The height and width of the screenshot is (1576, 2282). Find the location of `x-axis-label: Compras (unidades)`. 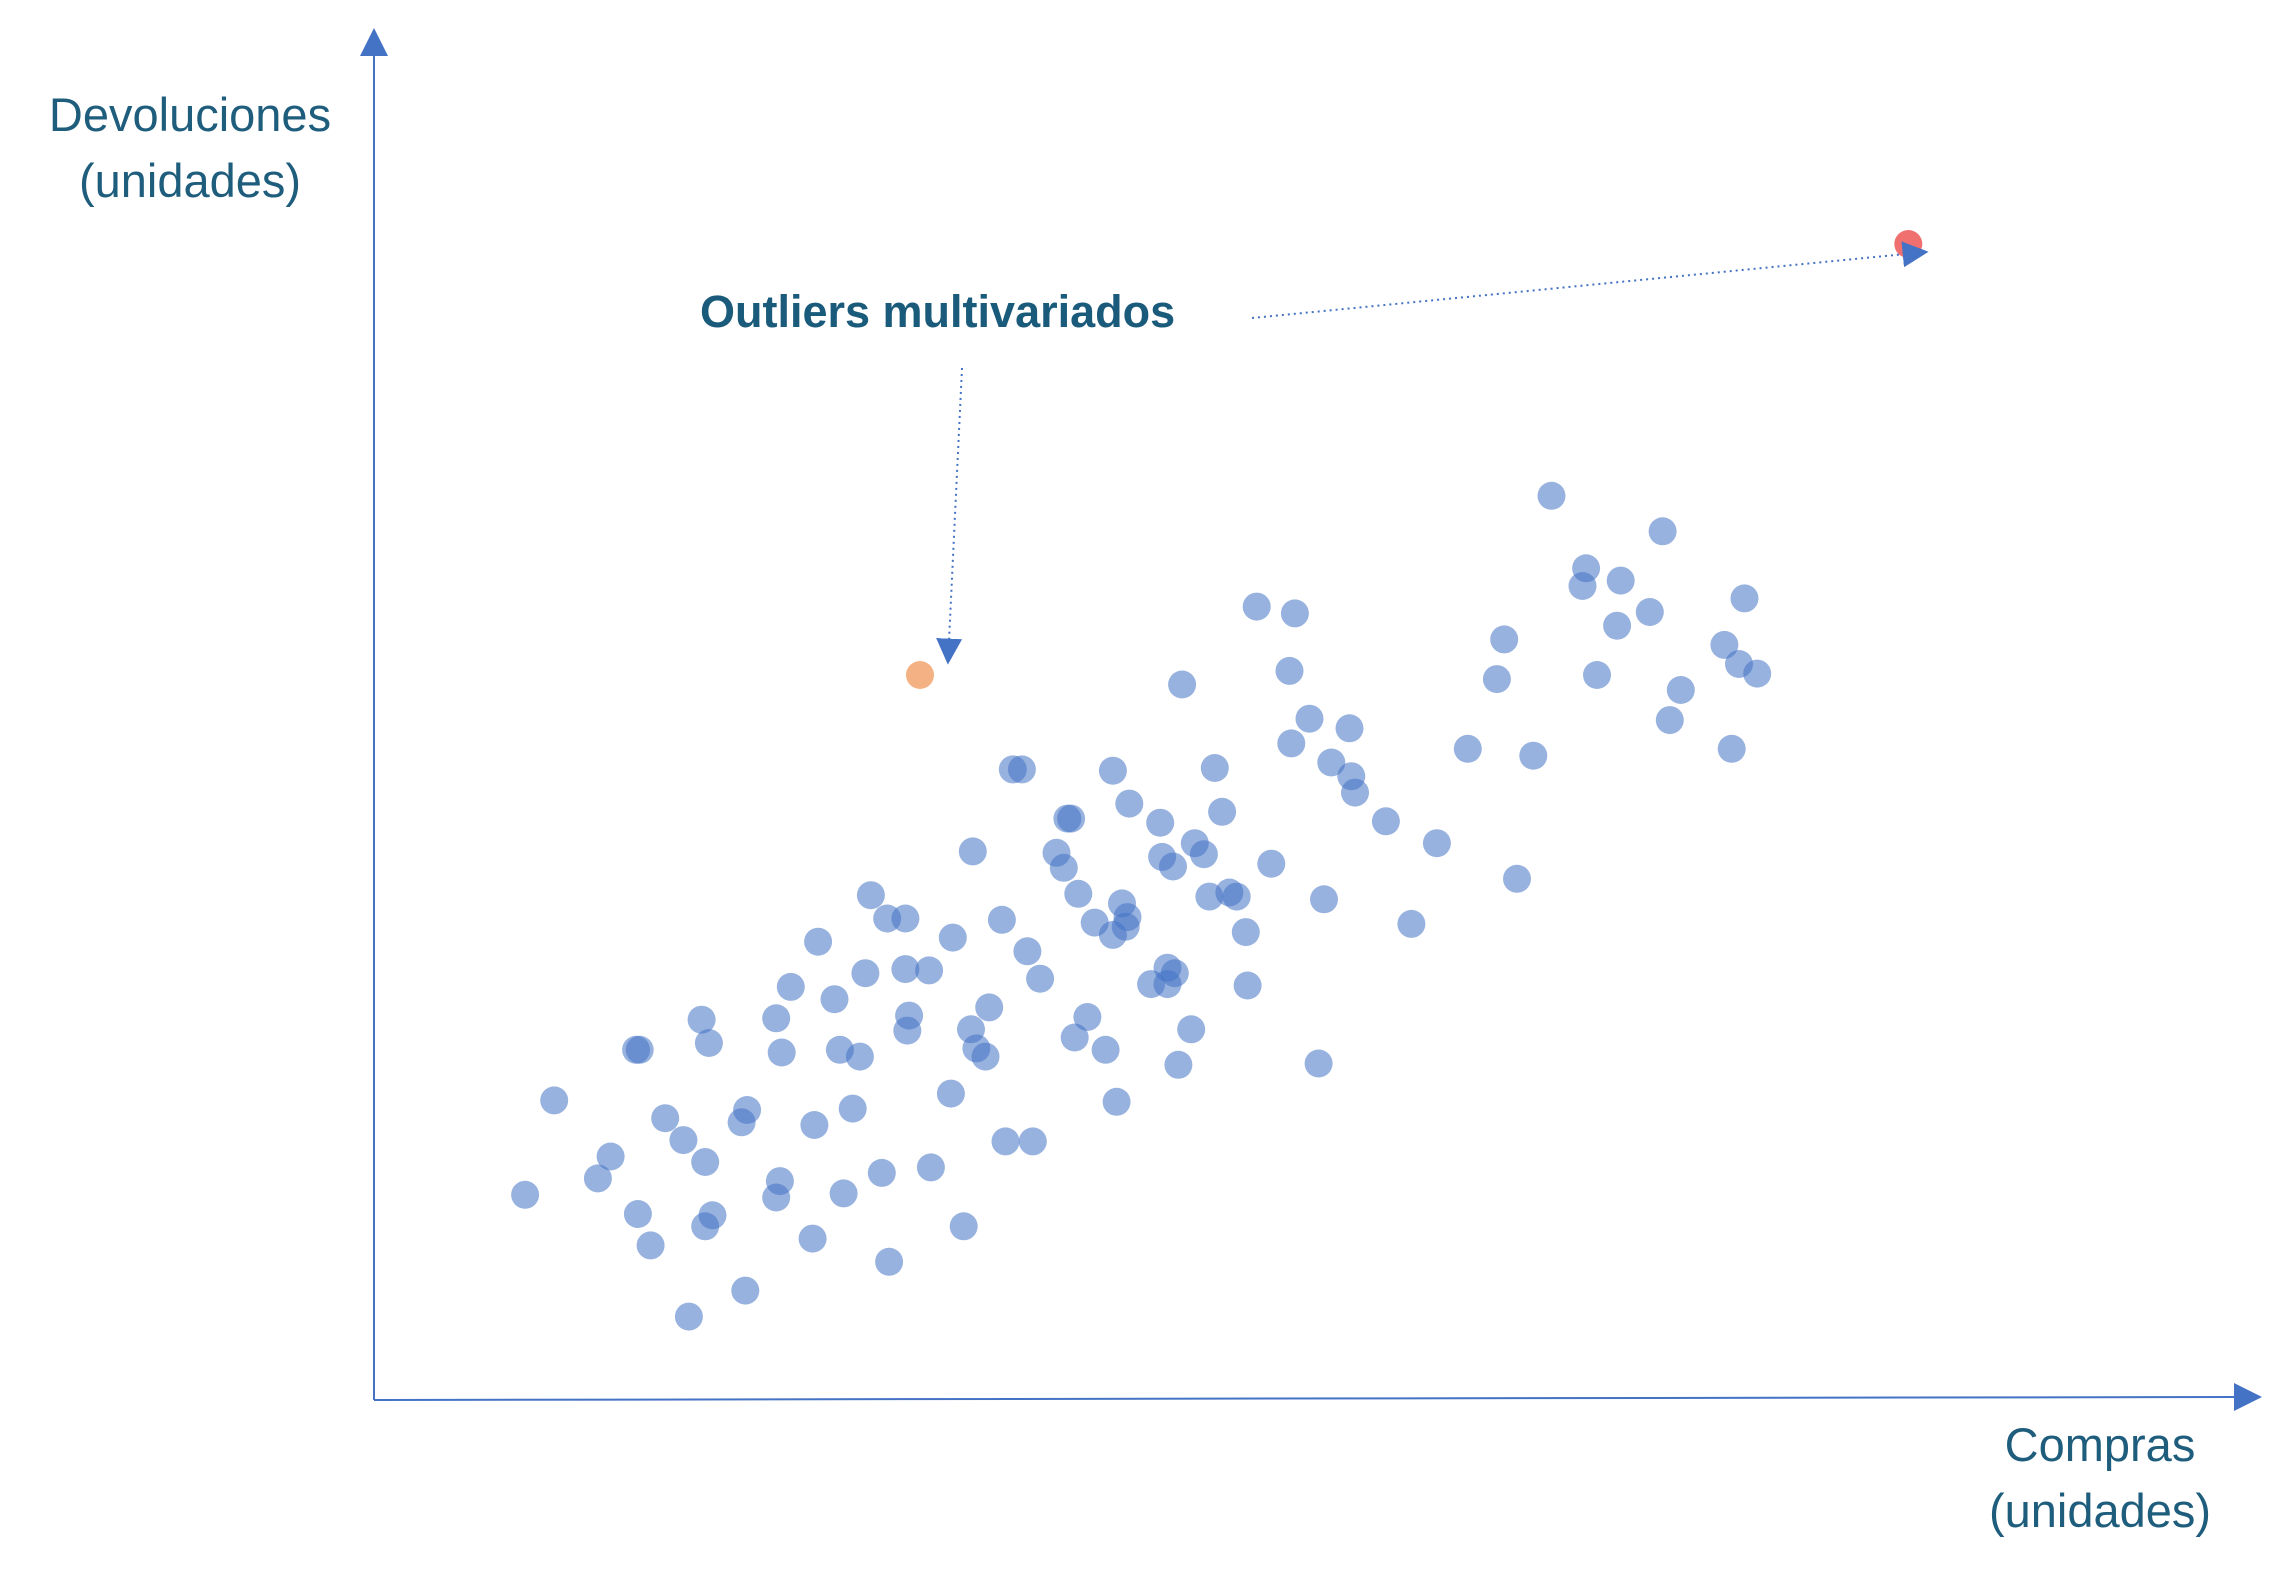

x-axis-label: Compras (unidades) is located at coordinates (2100, 1478).